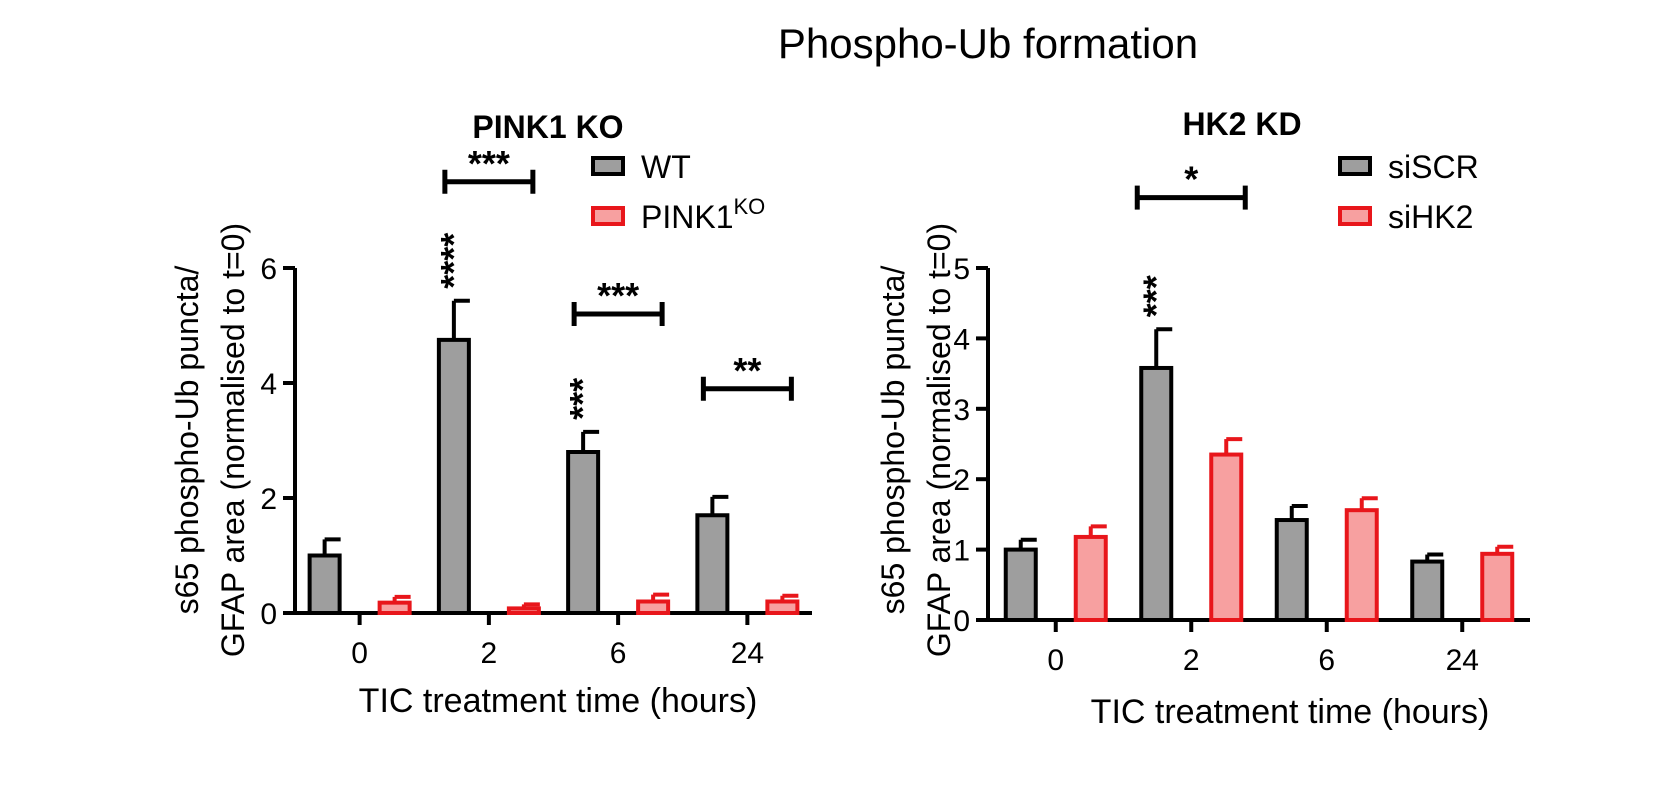  I want to click on legend-label-siscr: siSCR, so click(1433, 167).